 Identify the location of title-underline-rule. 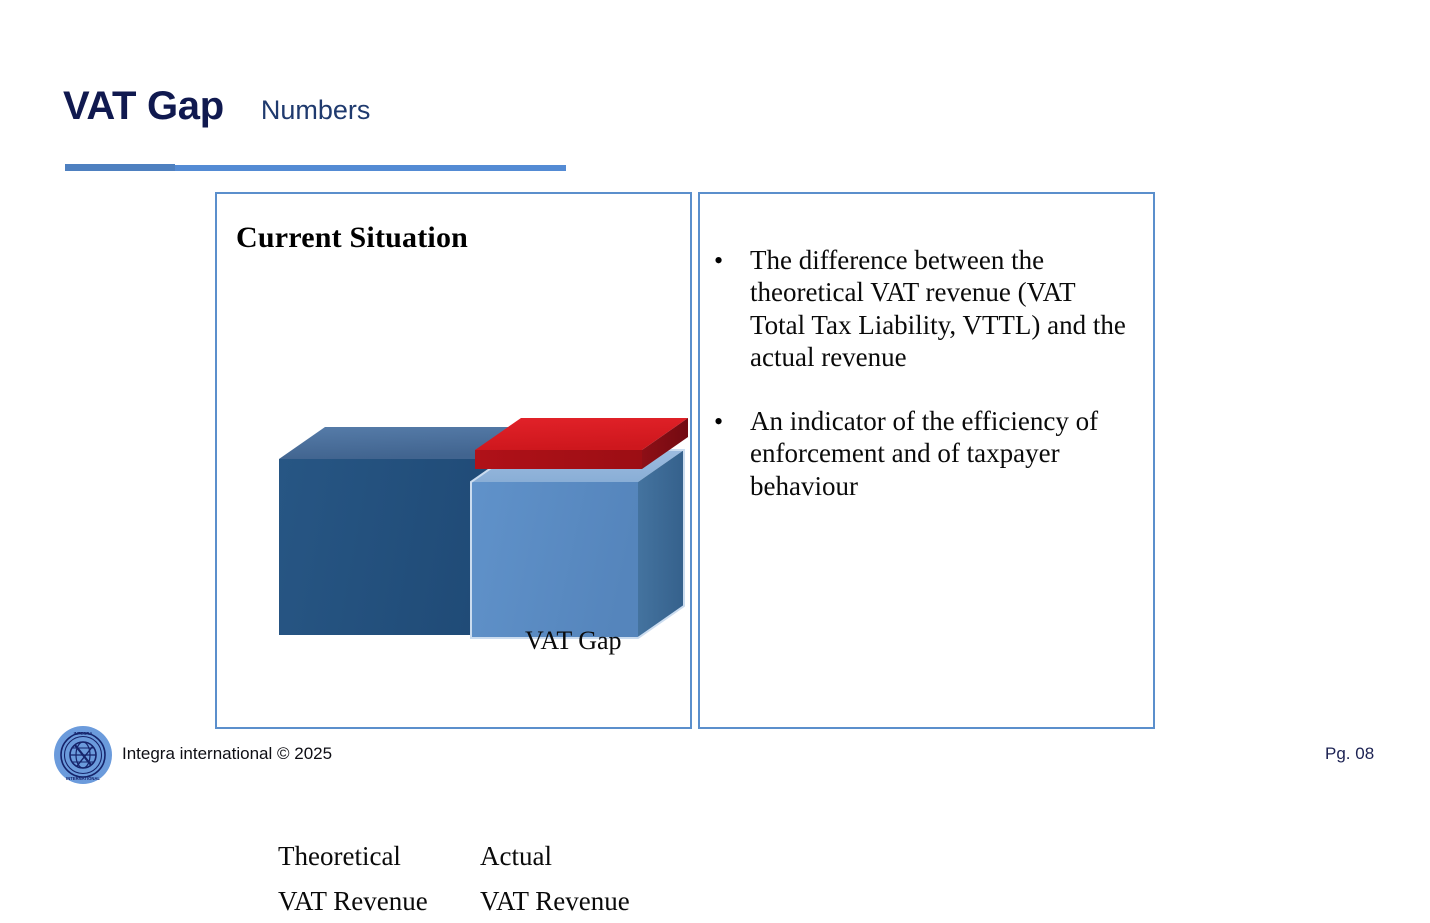
(315, 167).